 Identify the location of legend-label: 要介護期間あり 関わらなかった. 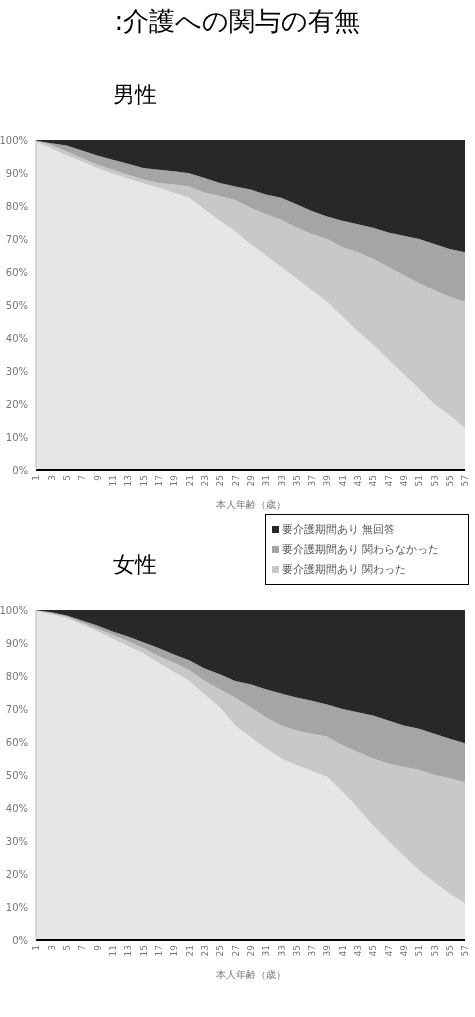
(361, 549).